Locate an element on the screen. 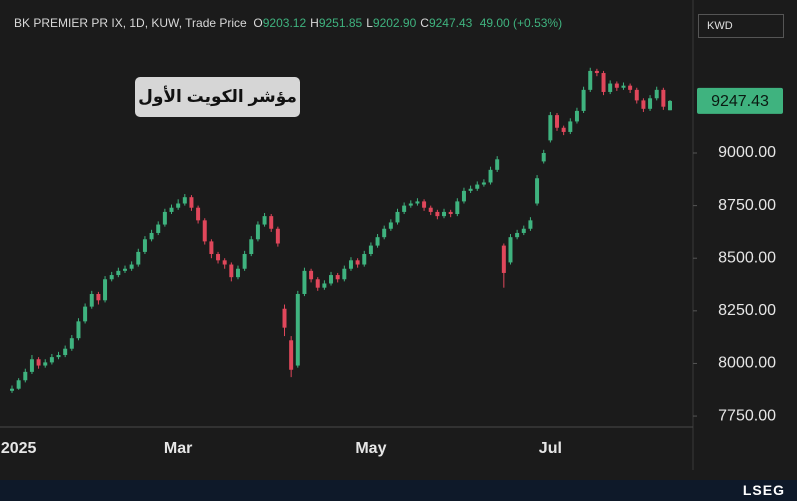 The width and height of the screenshot is (797, 501). y-tick-label: 8750.00 is located at coordinates (747, 205).